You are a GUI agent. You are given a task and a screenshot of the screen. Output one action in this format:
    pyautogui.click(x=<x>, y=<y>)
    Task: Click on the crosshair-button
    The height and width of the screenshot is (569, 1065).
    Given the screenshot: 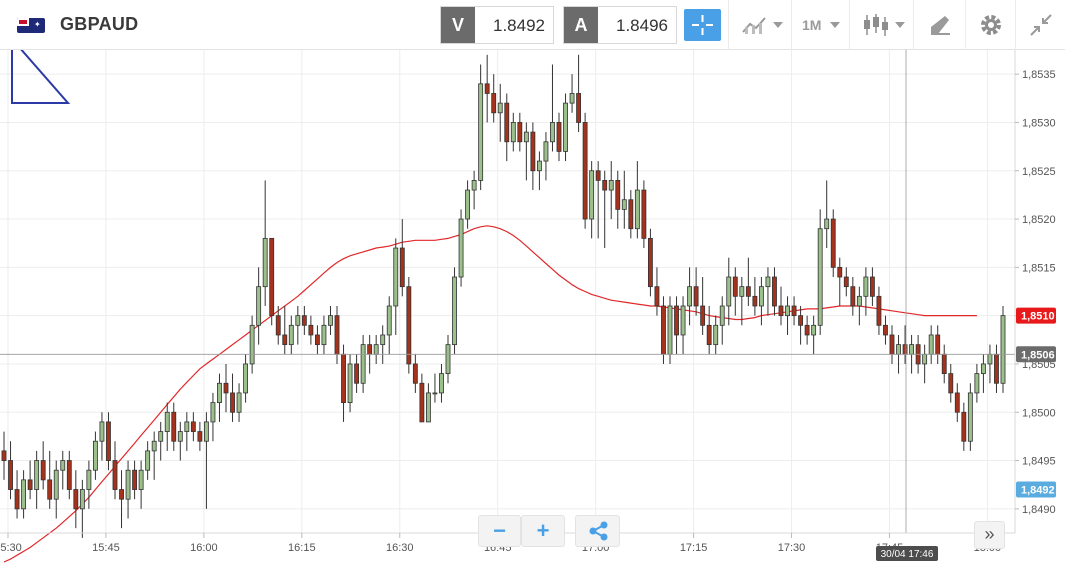 What is the action you would take?
    pyautogui.click(x=702, y=25)
    